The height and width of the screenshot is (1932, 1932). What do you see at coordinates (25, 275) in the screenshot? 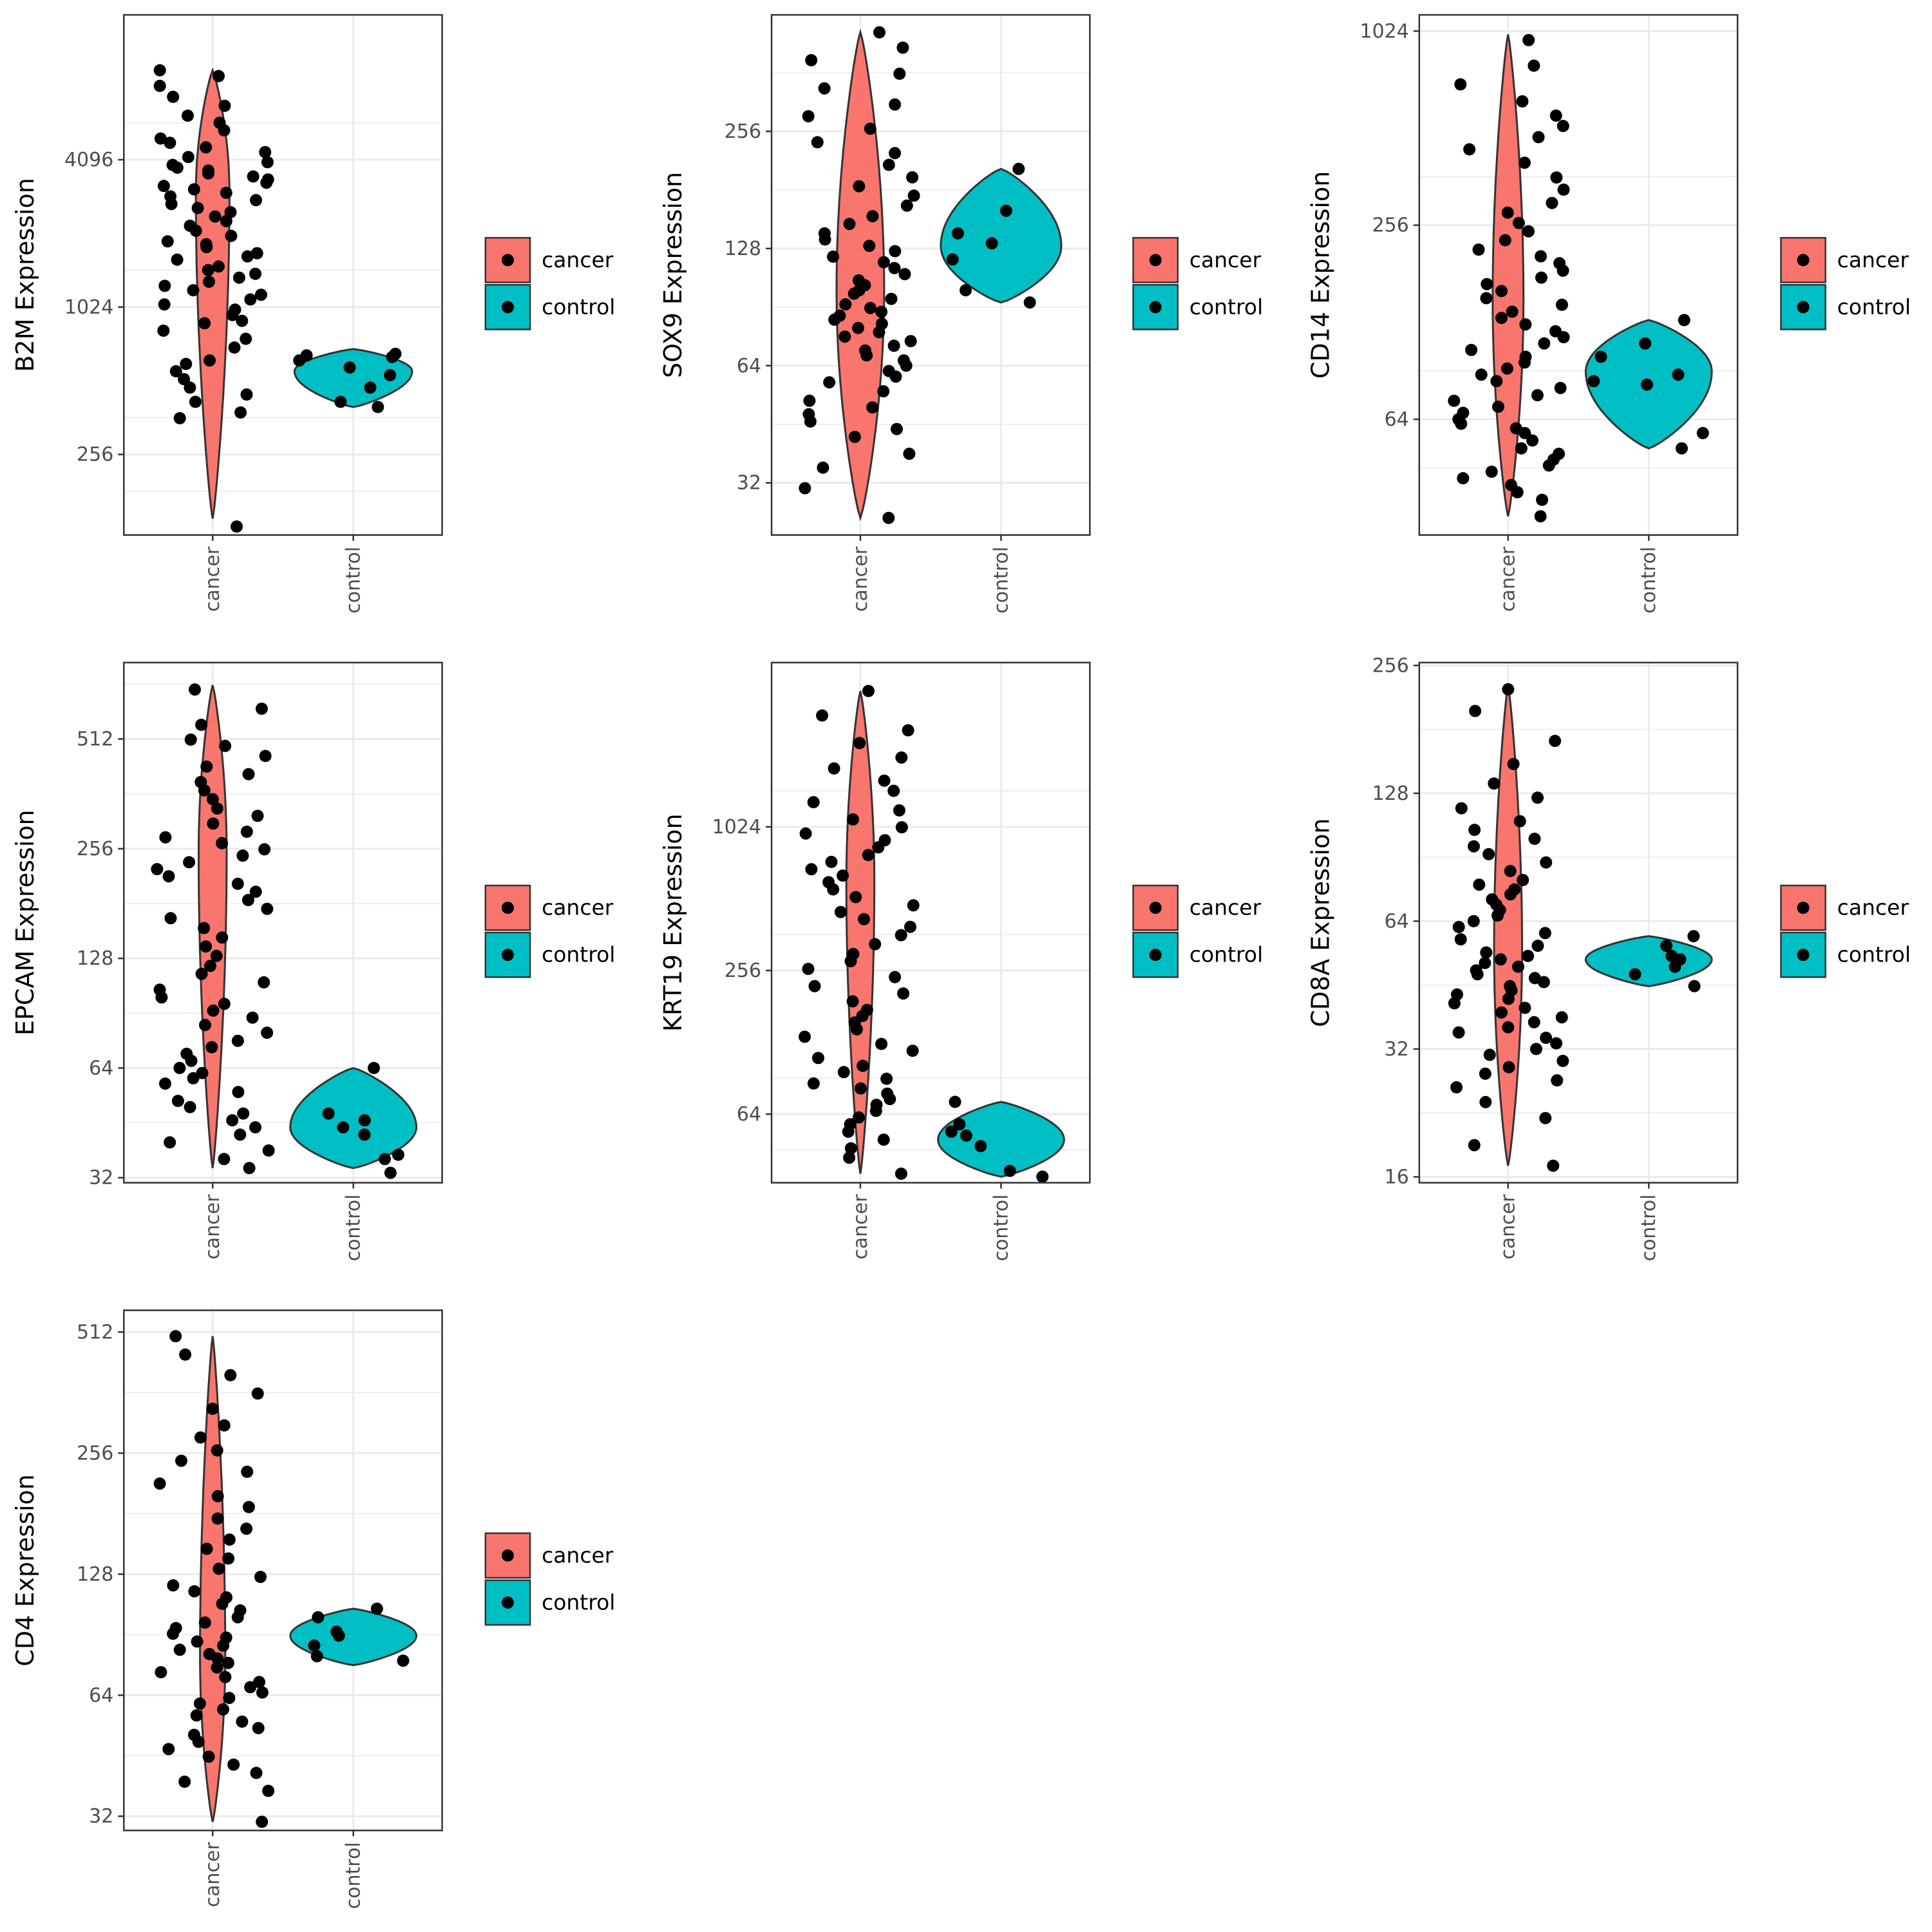
I see `y-axis-title: B2M Expression` at bounding box center [25, 275].